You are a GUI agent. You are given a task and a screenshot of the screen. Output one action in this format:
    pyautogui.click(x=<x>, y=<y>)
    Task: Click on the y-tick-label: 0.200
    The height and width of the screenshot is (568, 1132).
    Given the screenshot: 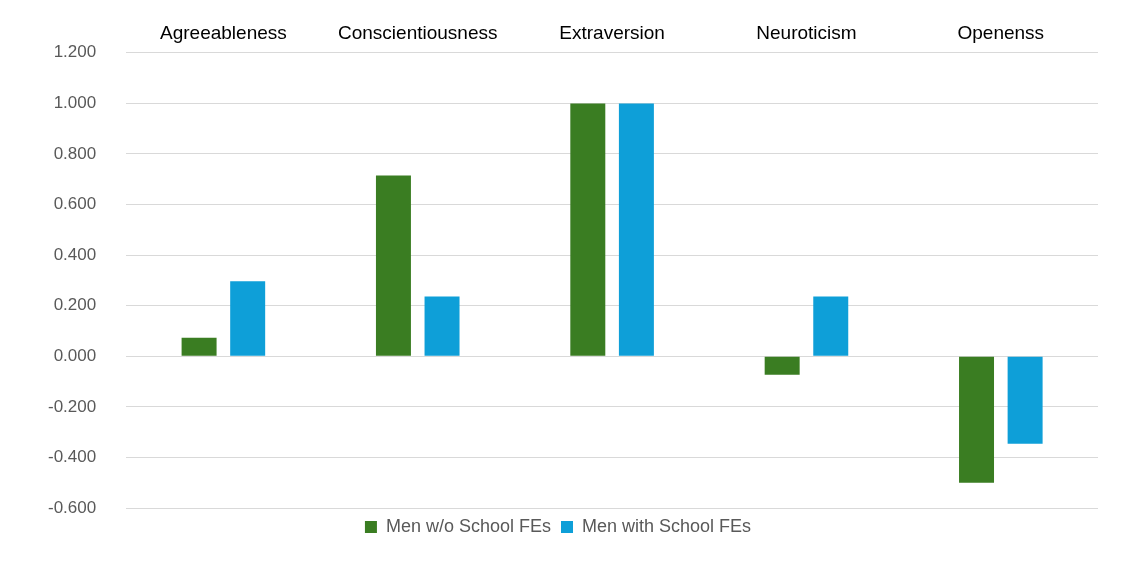 What is the action you would take?
    pyautogui.click(x=75, y=305)
    